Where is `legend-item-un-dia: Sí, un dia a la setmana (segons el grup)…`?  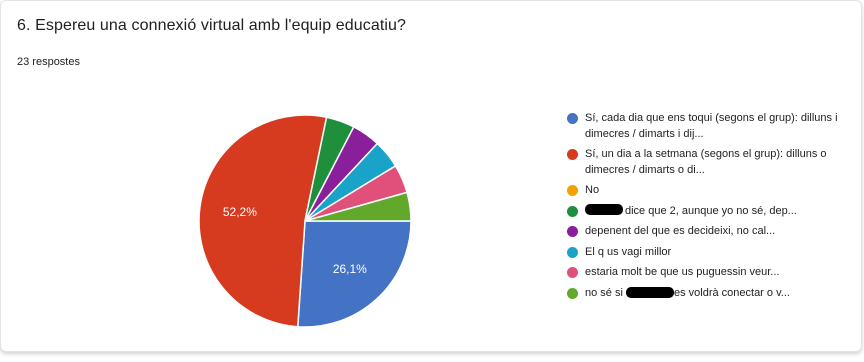 legend-item-un-dia: Sí, un dia a la setmana (segons el grup)… is located at coordinates (712, 162).